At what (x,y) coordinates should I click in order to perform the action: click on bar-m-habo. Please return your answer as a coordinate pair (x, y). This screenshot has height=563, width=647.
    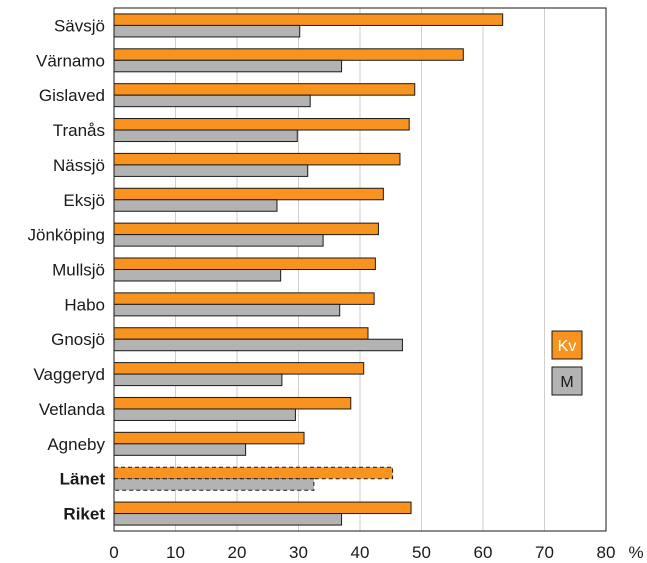
    Looking at the image, I should click on (227, 310).